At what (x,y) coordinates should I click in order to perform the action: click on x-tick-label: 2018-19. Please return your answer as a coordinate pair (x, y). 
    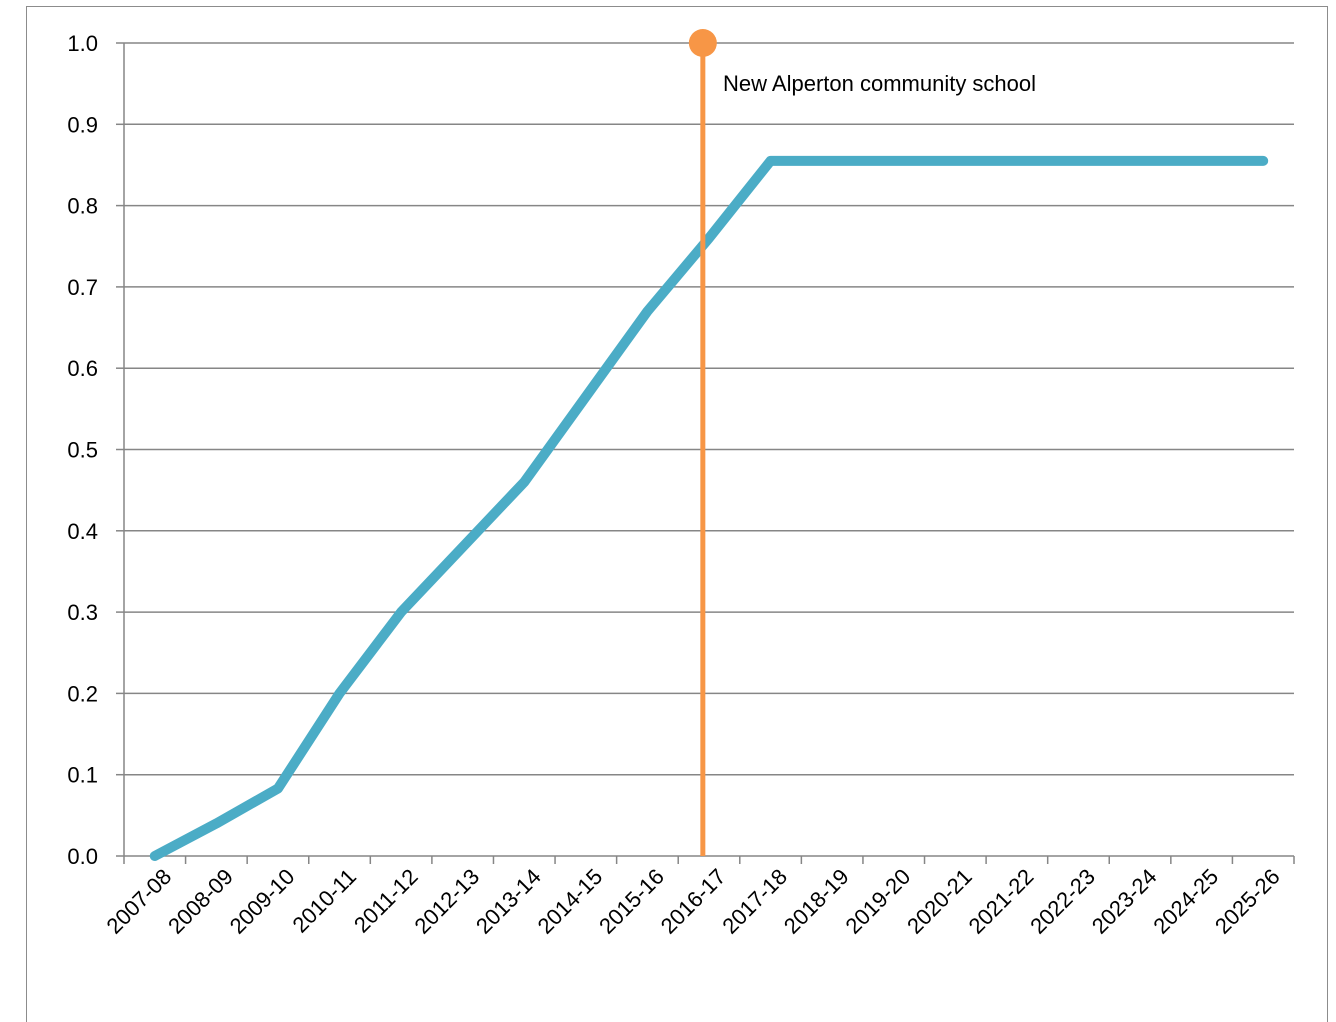
    Looking at the image, I should click on (816, 901).